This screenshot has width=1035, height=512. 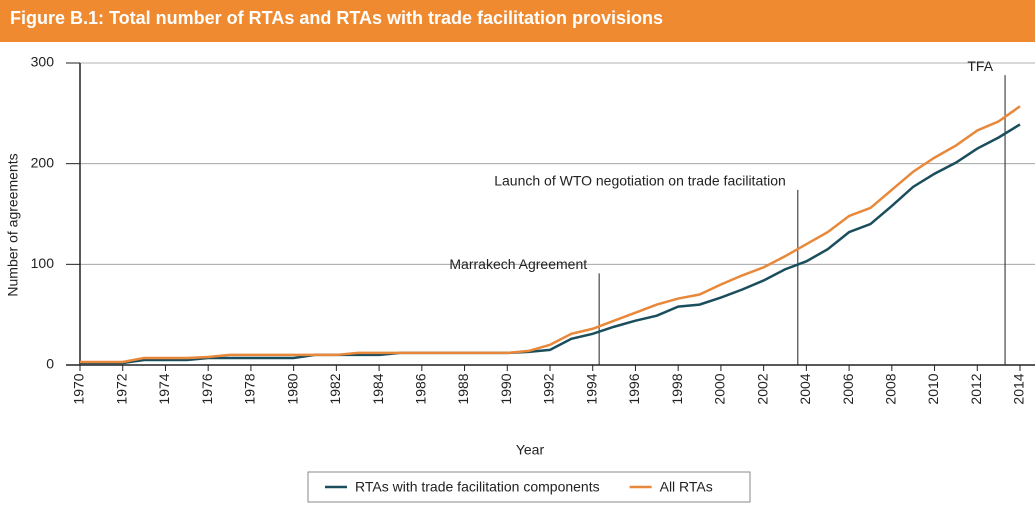 What do you see at coordinates (50, 364) in the screenshot?
I see `y-tick-label: 0` at bounding box center [50, 364].